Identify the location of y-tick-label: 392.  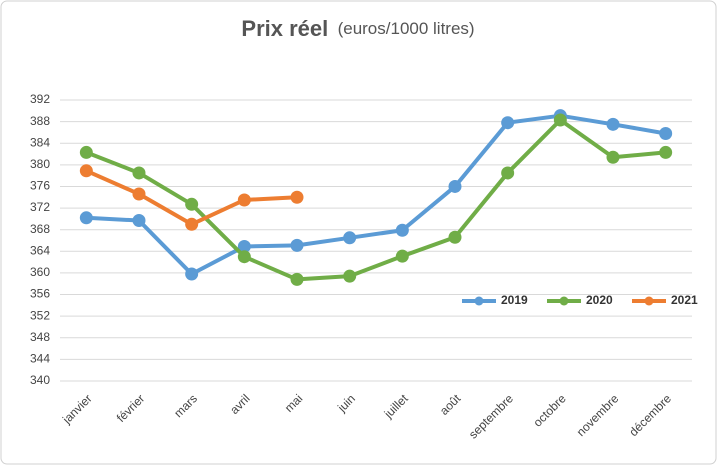
(40, 99).